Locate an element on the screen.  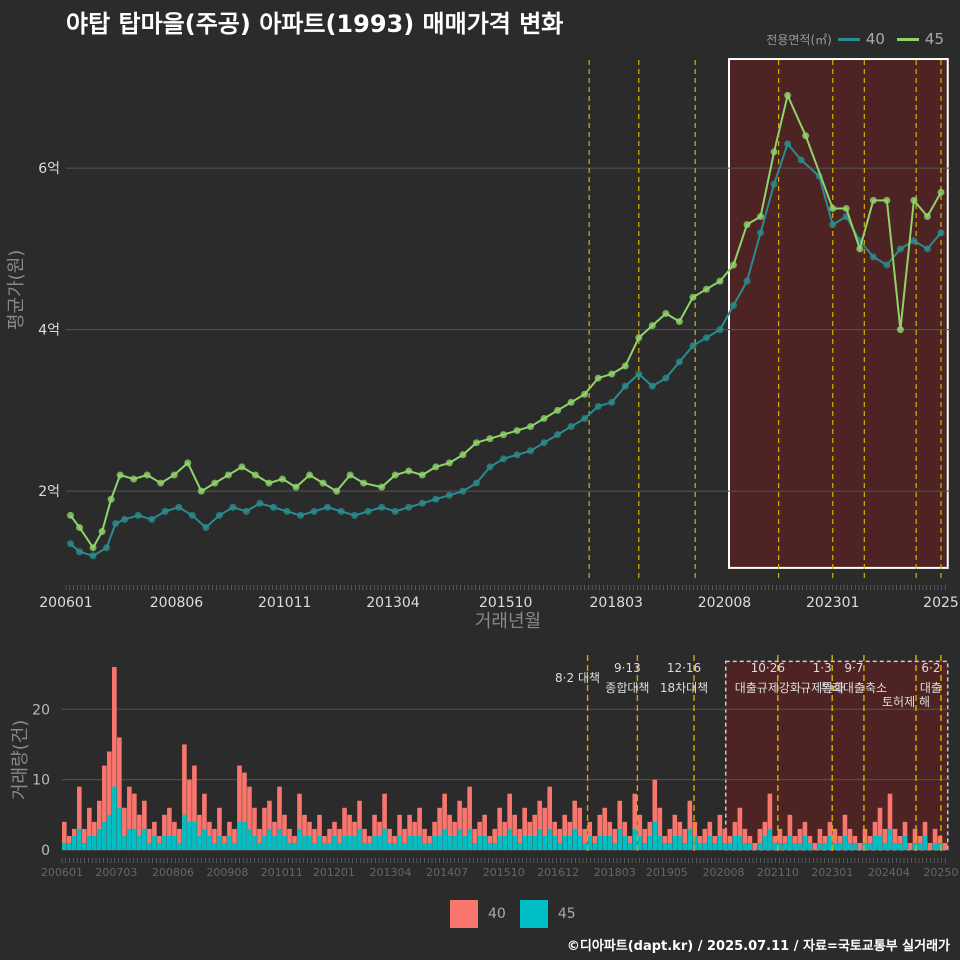
volume-x-tick-10: 201803 is located at coordinates (615, 872).